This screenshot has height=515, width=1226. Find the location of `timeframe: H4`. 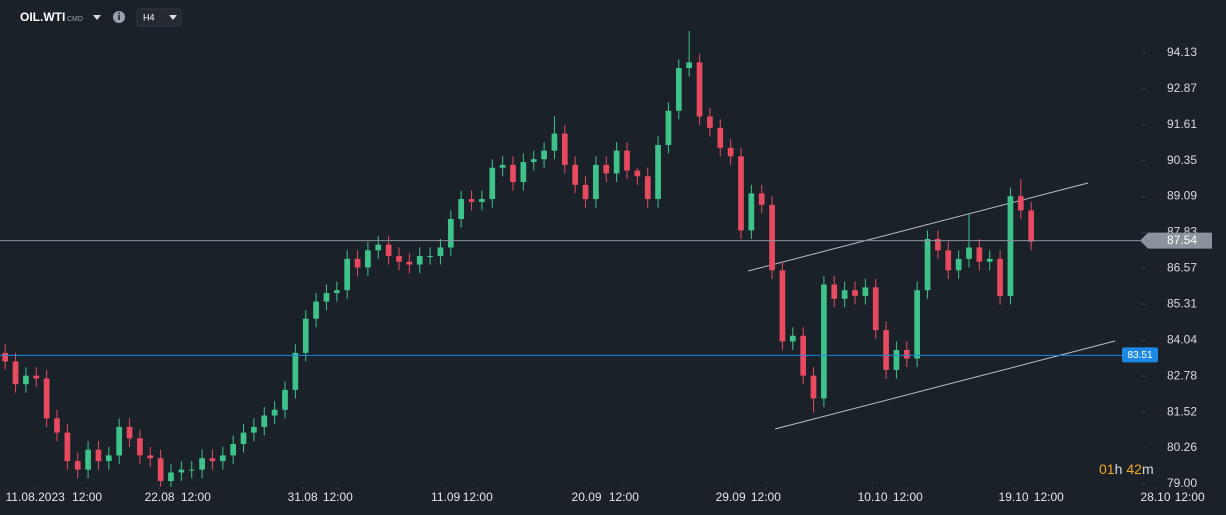

timeframe: H4 is located at coordinates (149, 17).